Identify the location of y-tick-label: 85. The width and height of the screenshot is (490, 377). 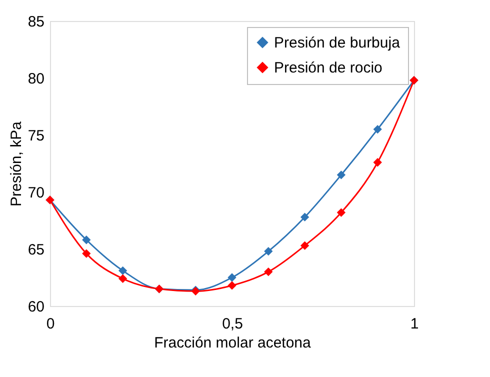
(36, 22).